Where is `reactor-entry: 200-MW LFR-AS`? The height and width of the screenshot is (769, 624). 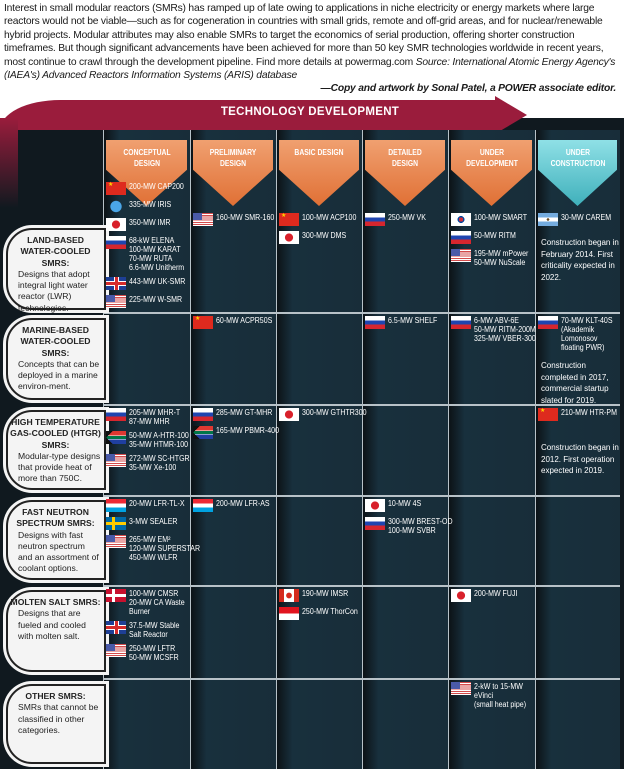
reactor-entry: 200-MW LFR-AS is located at coordinates (235, 505).